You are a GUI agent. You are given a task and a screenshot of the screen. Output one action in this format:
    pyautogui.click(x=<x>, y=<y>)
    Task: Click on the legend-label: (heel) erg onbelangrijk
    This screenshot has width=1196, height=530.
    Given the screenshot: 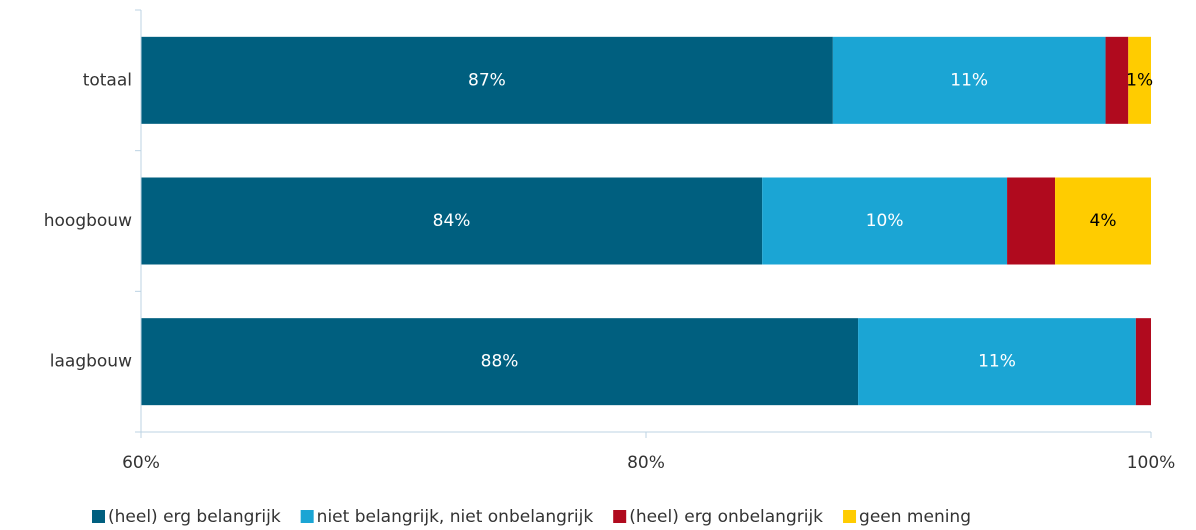 What is the action you would take?
    pyautogui.click(x=726, y=517)
    